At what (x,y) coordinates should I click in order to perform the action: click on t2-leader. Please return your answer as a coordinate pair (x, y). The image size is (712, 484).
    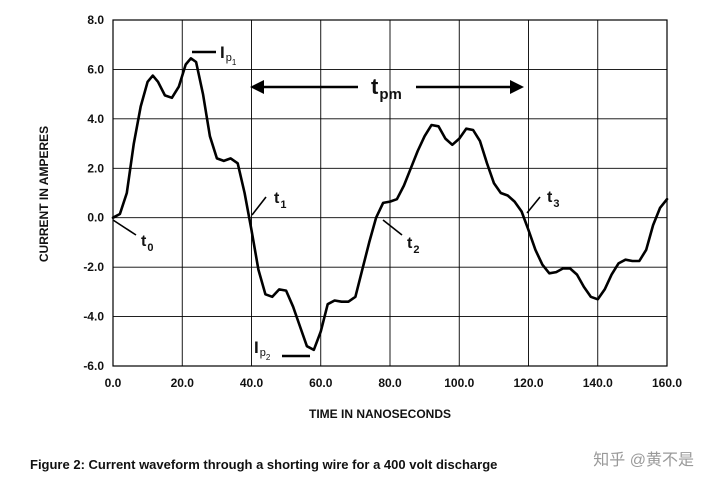
    Looking at the image, I should click on (392, 227).